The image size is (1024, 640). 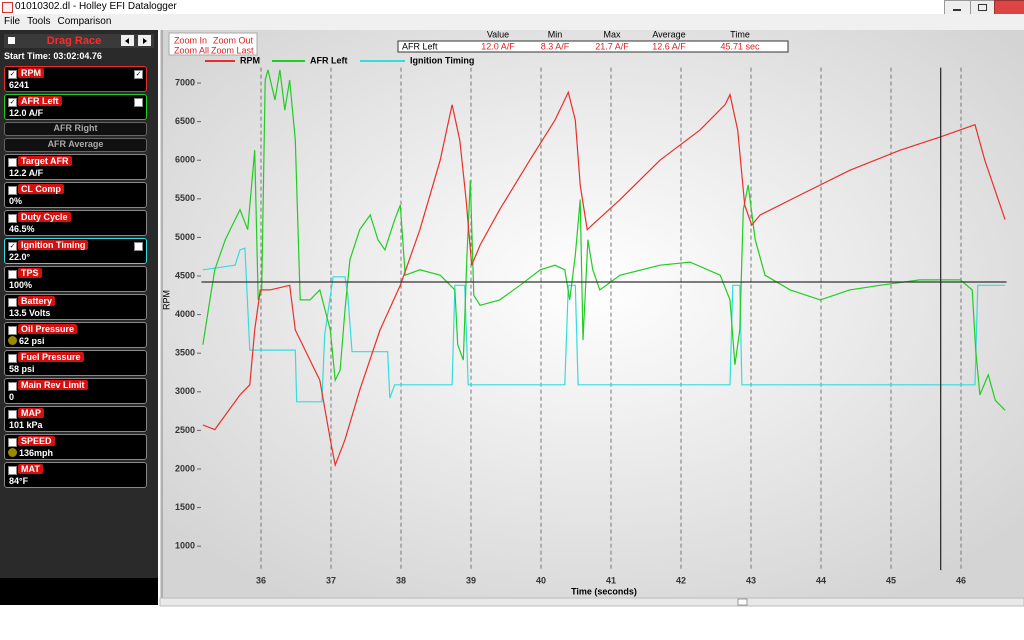 I want to click on channel-item: ✓ ✓ RPM 6241, so click(x=75, y=79).